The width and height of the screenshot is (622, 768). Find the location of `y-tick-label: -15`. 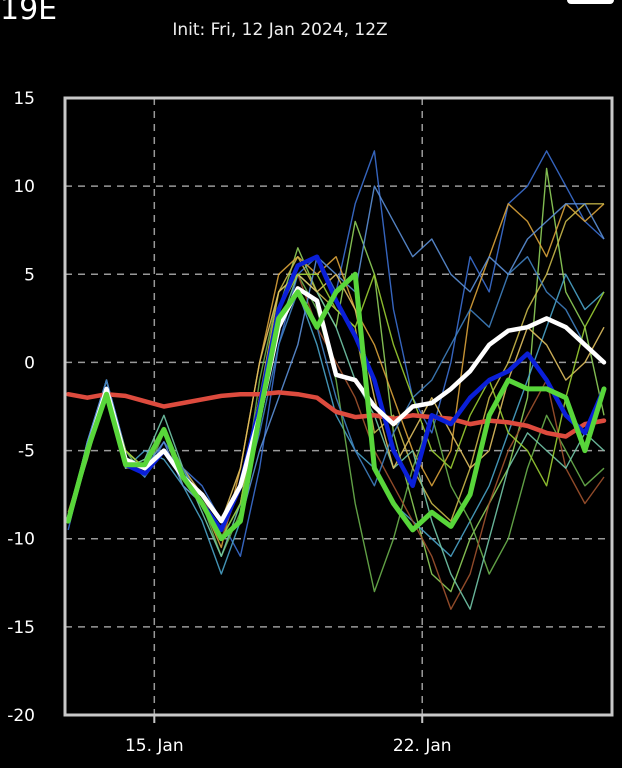

y-tick-label: -15 is located at coordinates (21, 628).